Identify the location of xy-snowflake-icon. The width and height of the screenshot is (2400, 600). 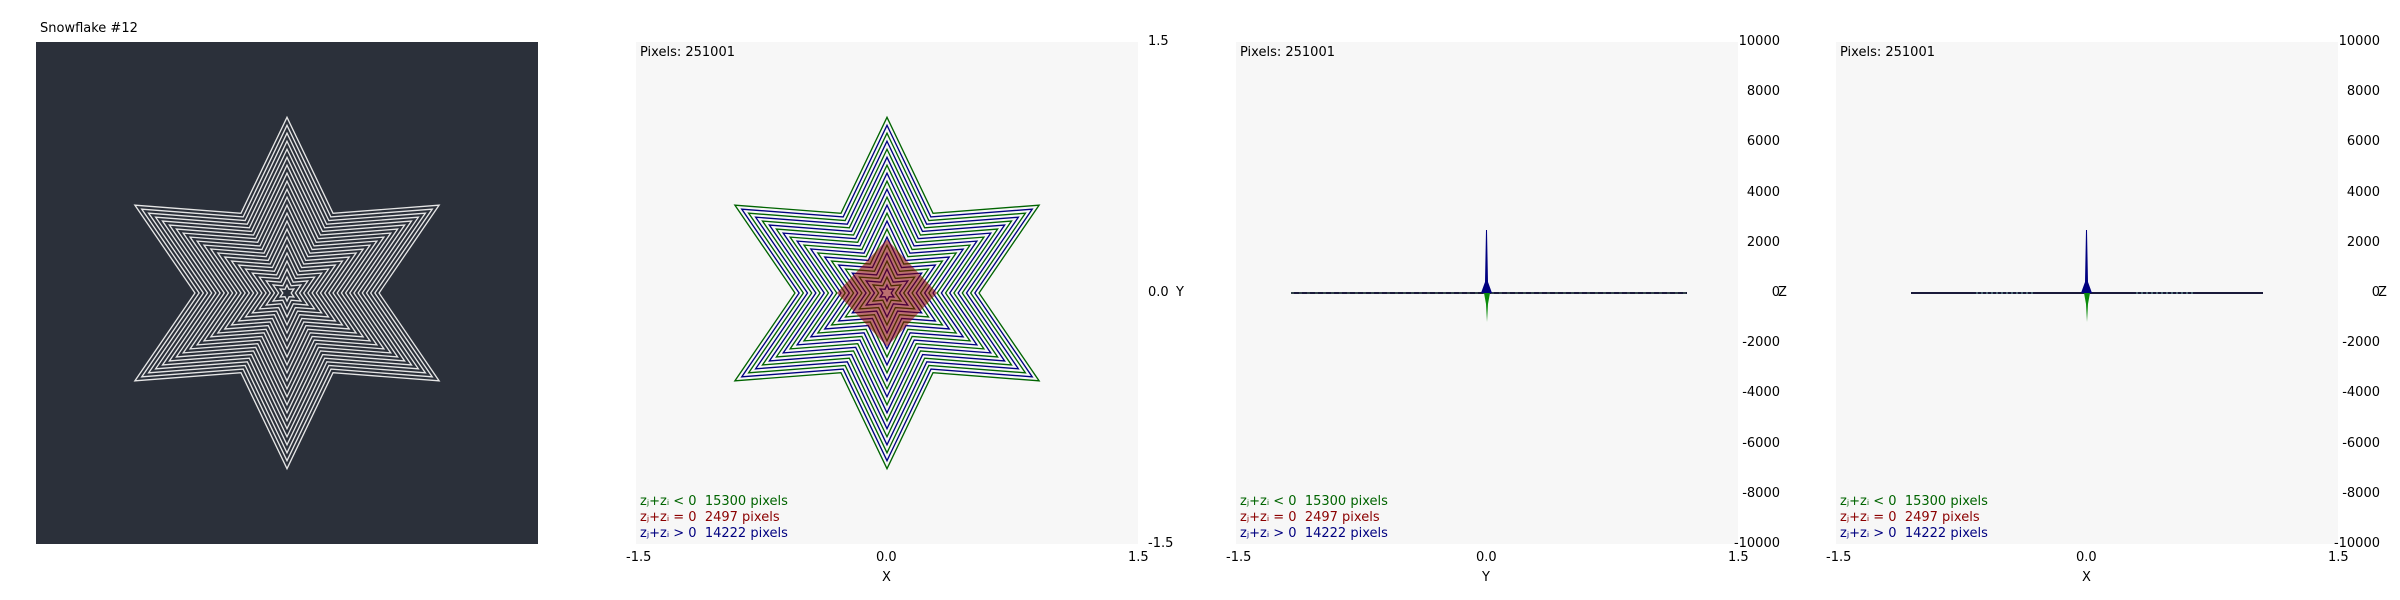
(887, 293).